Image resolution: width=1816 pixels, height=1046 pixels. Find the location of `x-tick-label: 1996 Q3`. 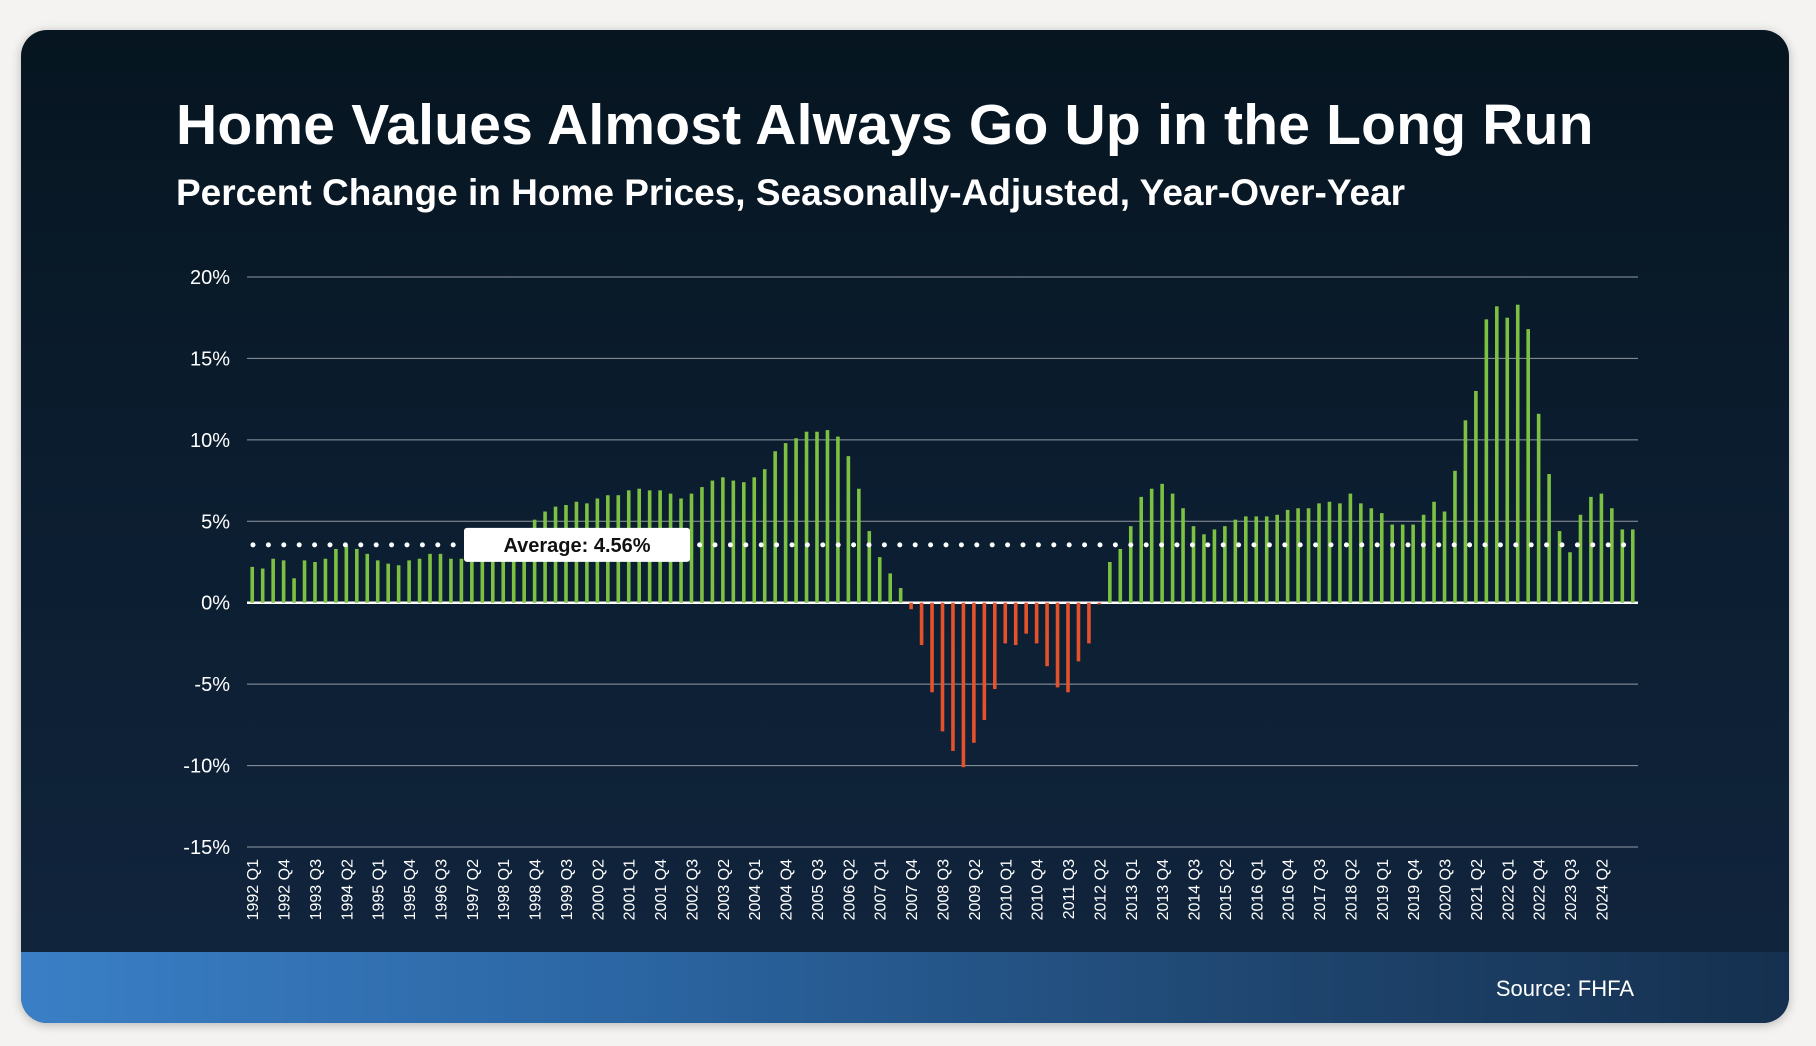

x-tick-label: 1996 Q3 is located at coordinates (441, 889).